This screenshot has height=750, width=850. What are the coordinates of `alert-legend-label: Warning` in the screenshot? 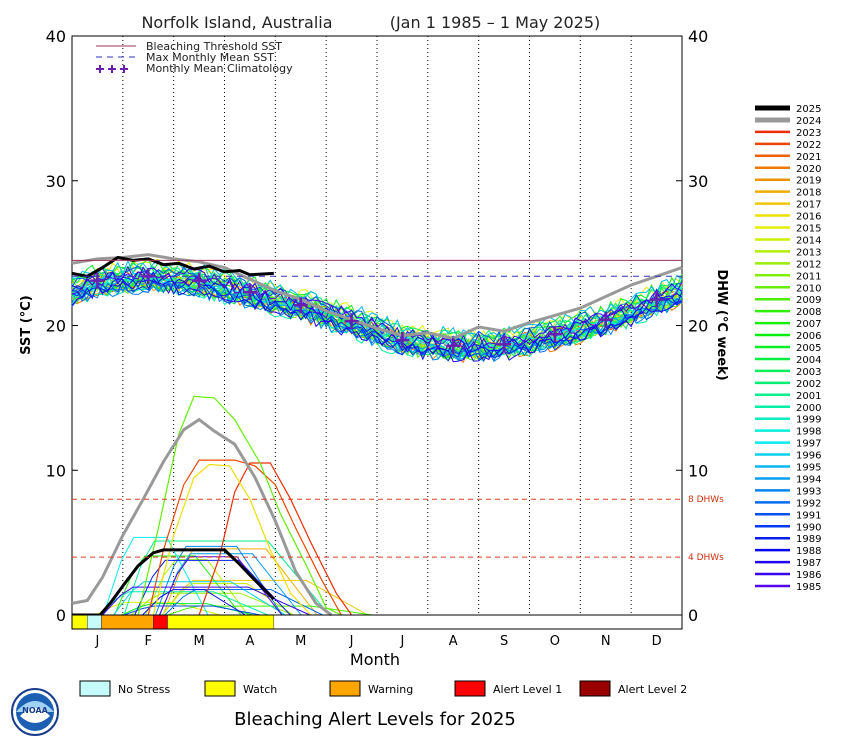 It's located at (390, 689).